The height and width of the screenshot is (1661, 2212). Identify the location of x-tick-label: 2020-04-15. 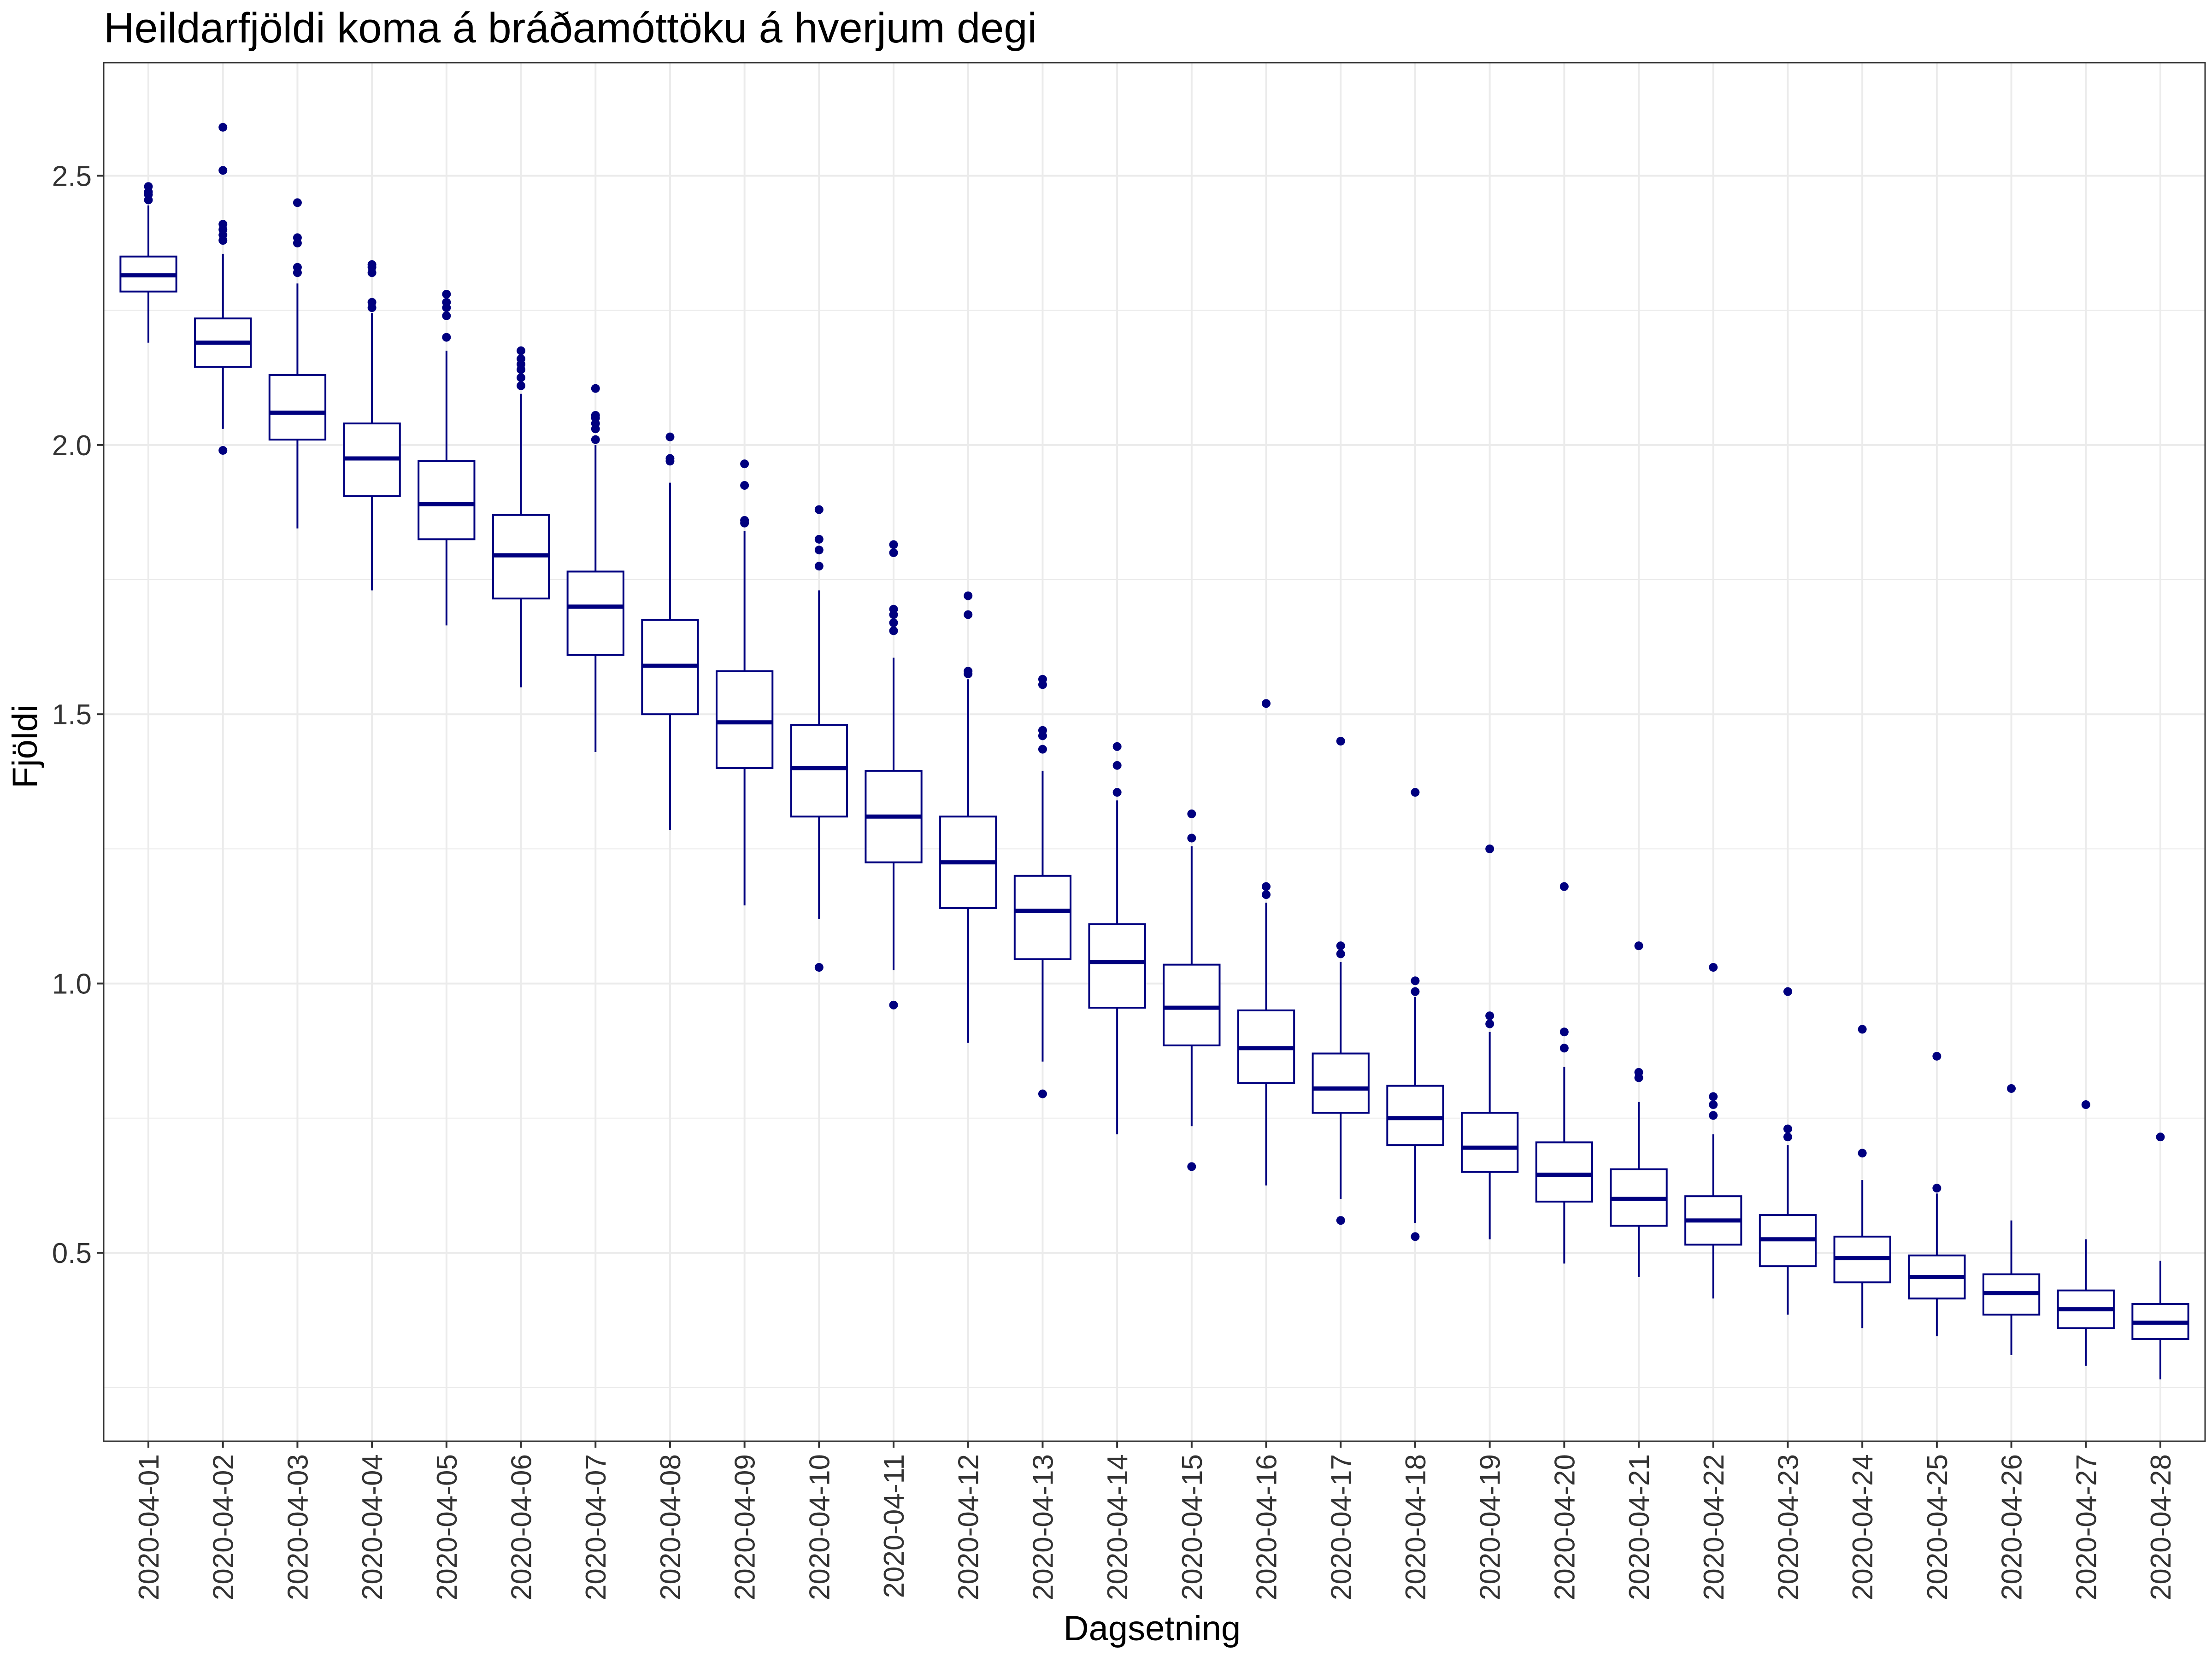
(1192, 1527).